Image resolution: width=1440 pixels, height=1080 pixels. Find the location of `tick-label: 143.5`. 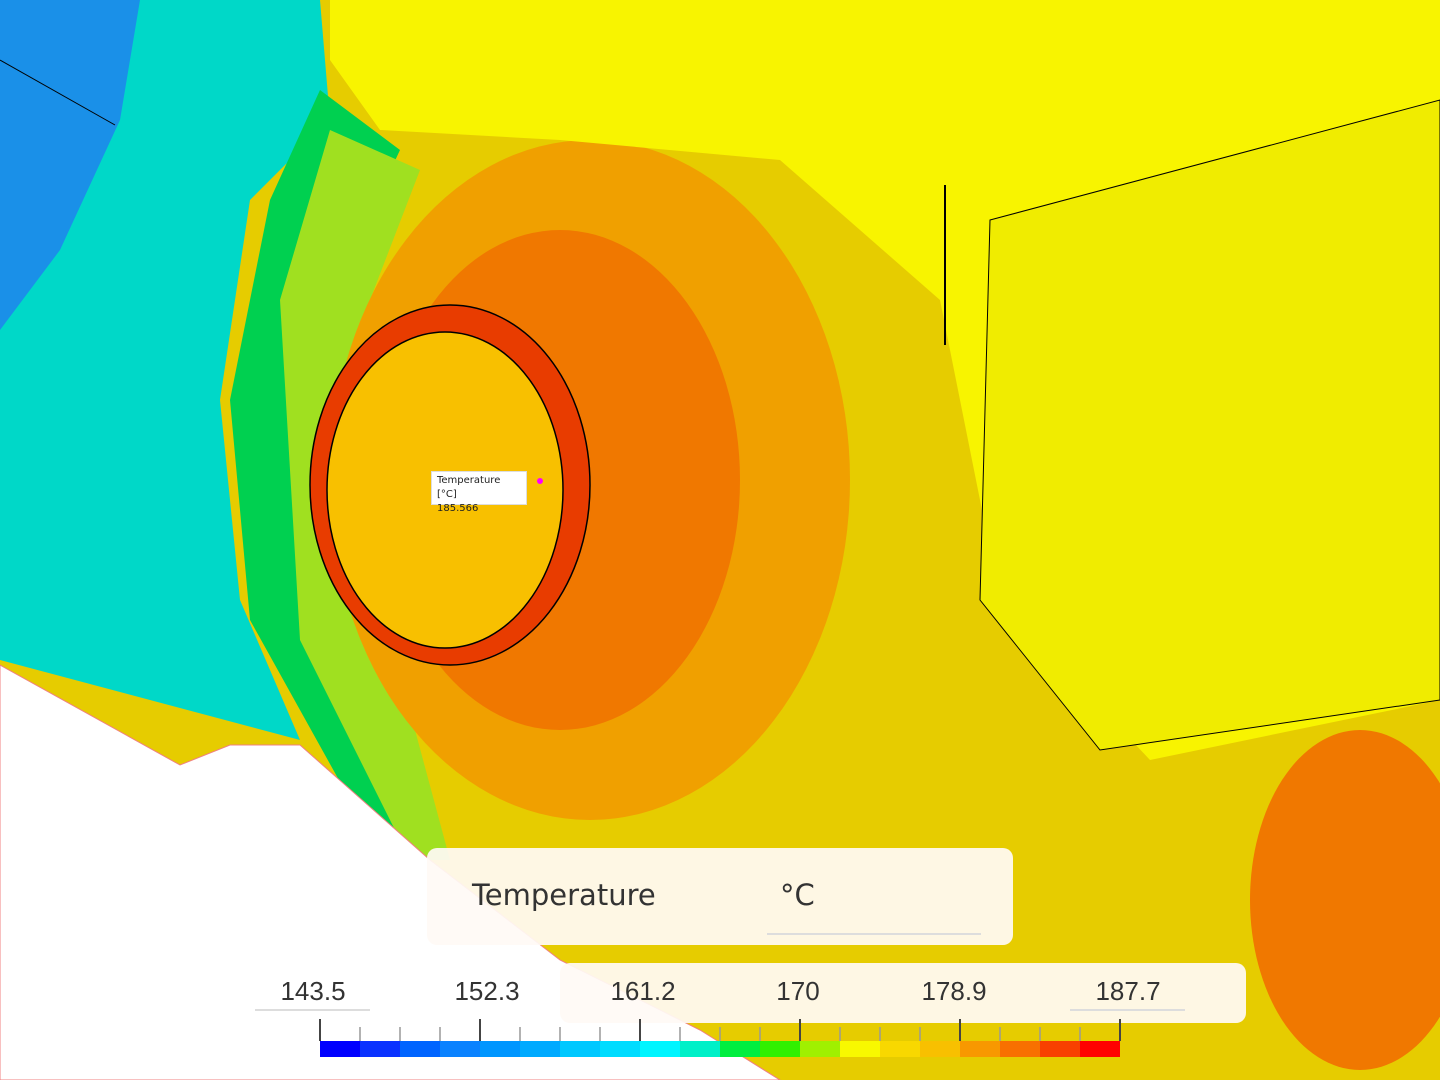

tick-label: 143.5 is located at coordinates (313, 991).